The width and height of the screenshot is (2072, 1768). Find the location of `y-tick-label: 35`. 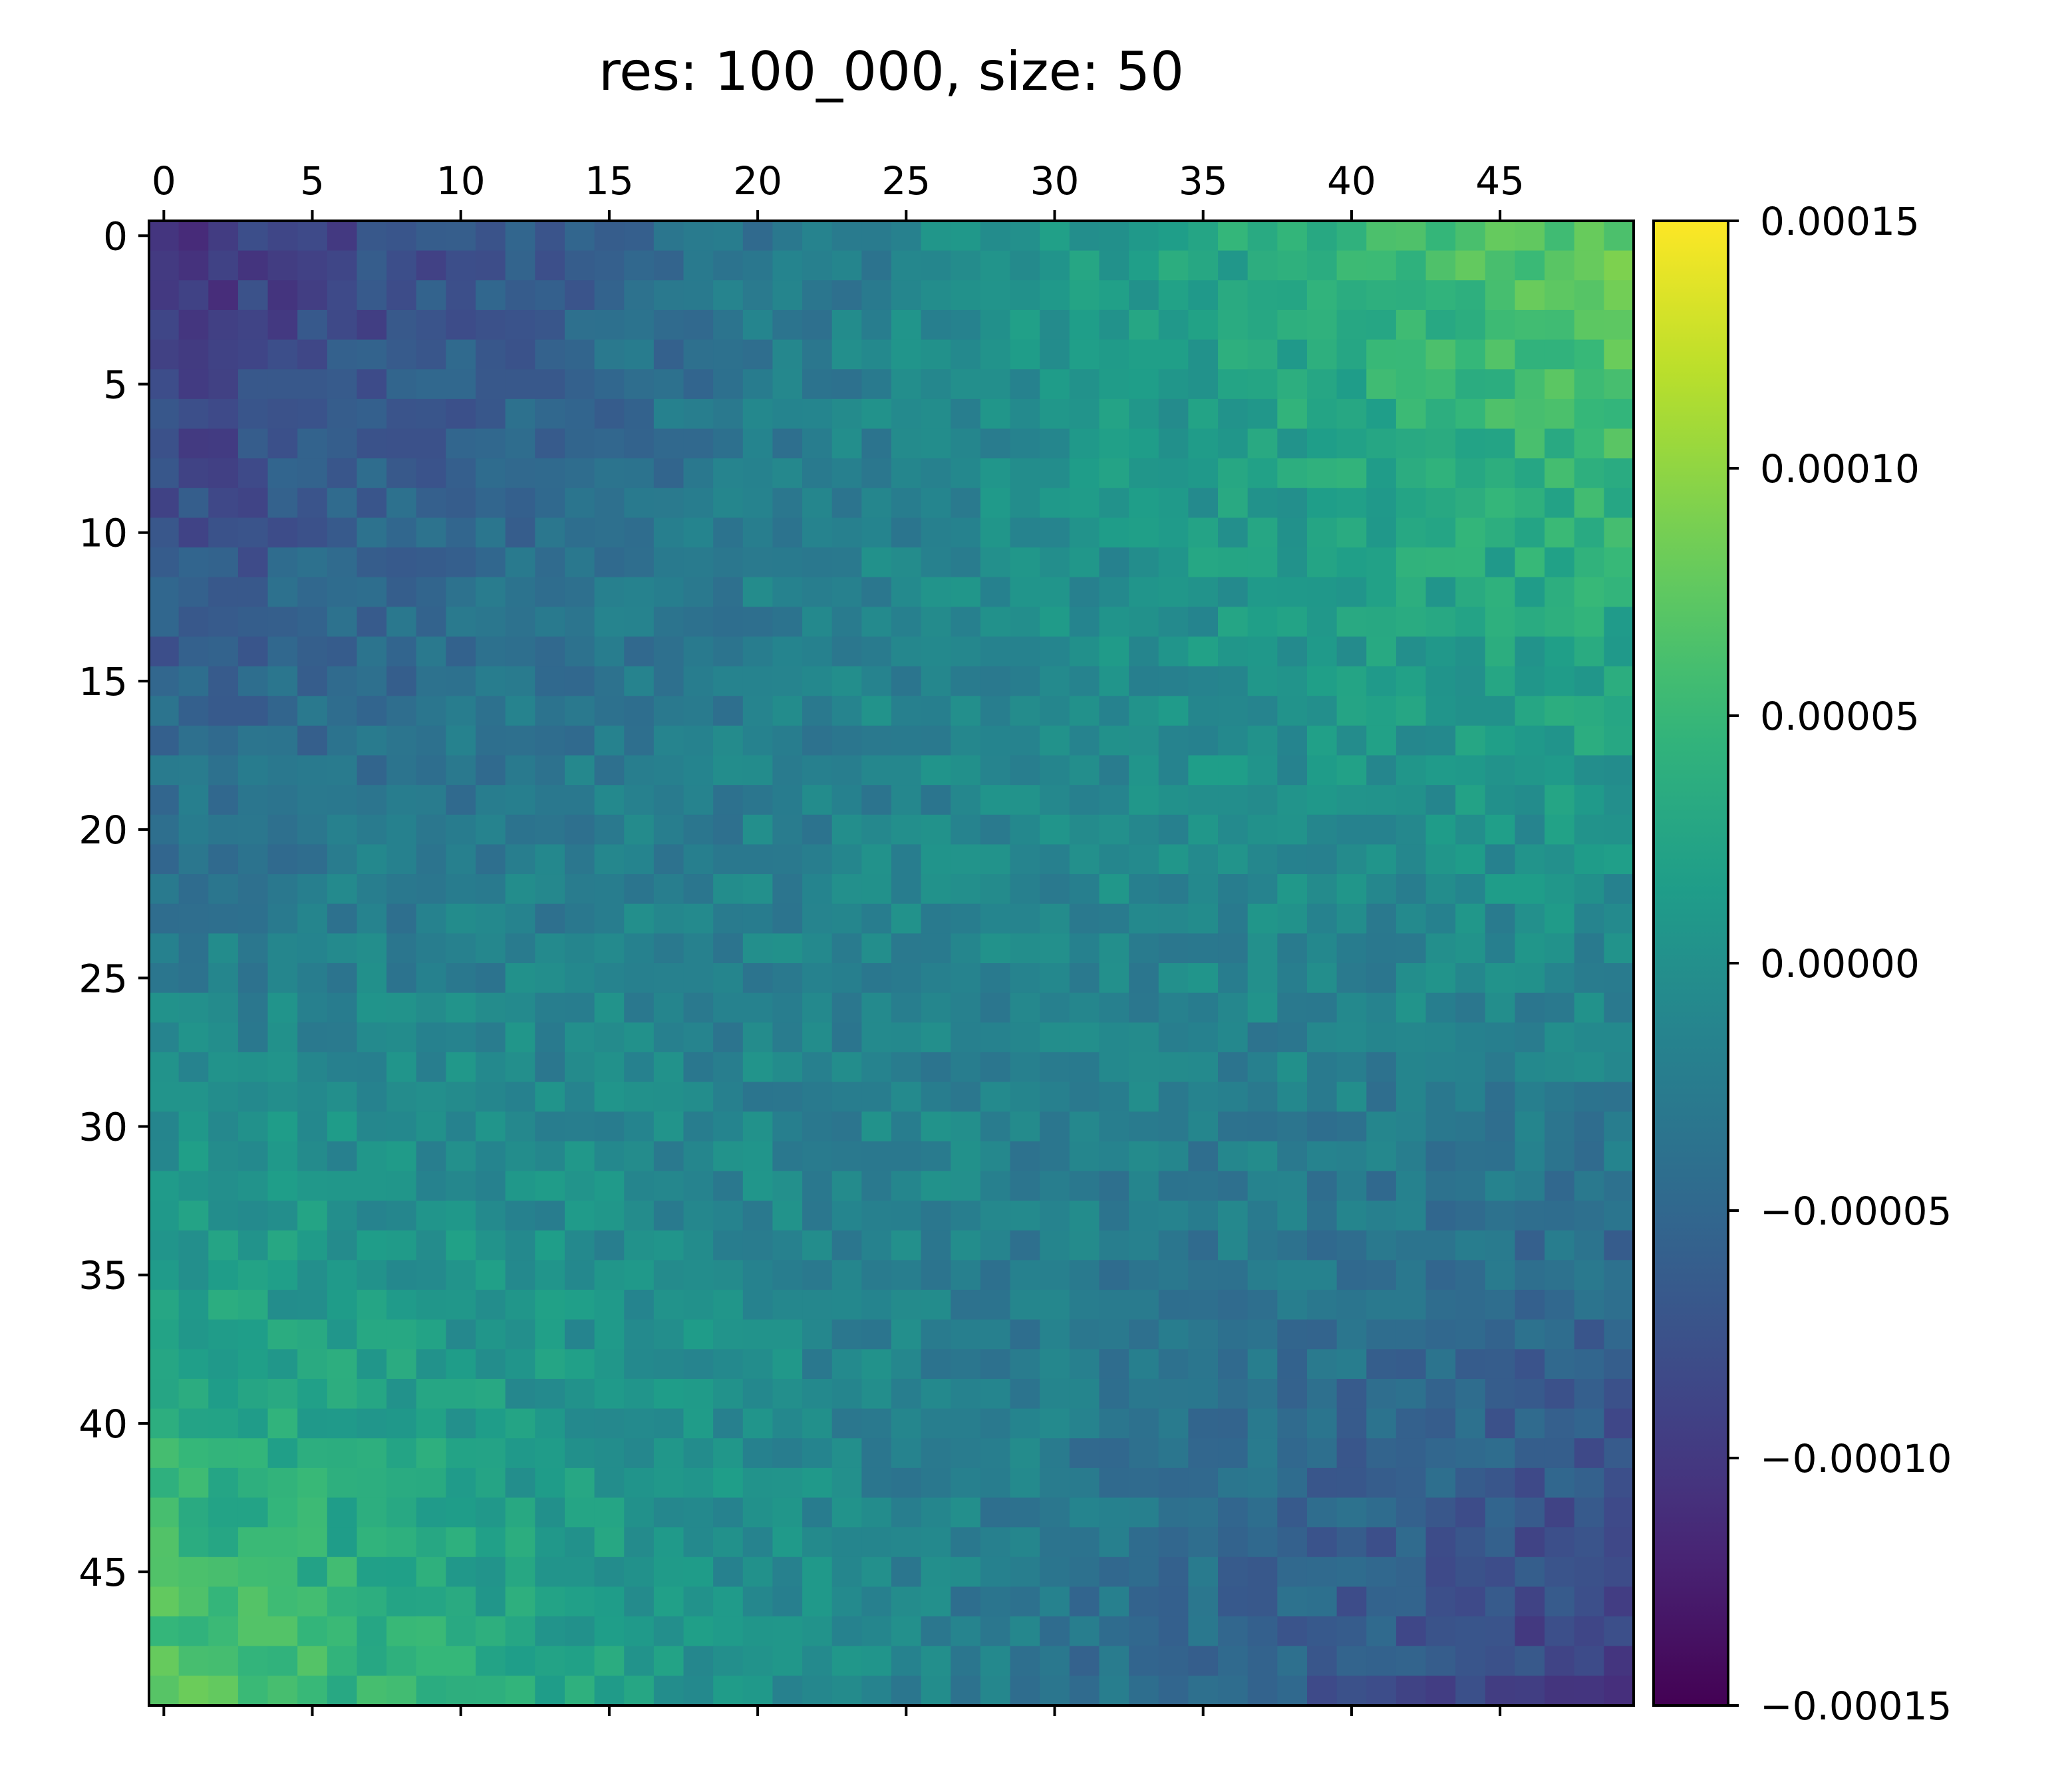

y-tick-label: 35 is located at coordinates (103, 1275).